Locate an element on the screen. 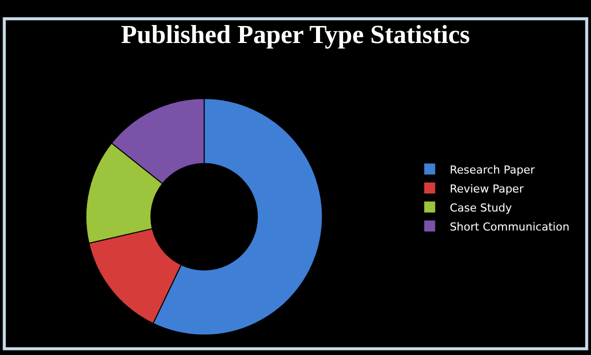 The image size is (591, 355). legend-label: Research Paper is located at coordinates (493, 169).